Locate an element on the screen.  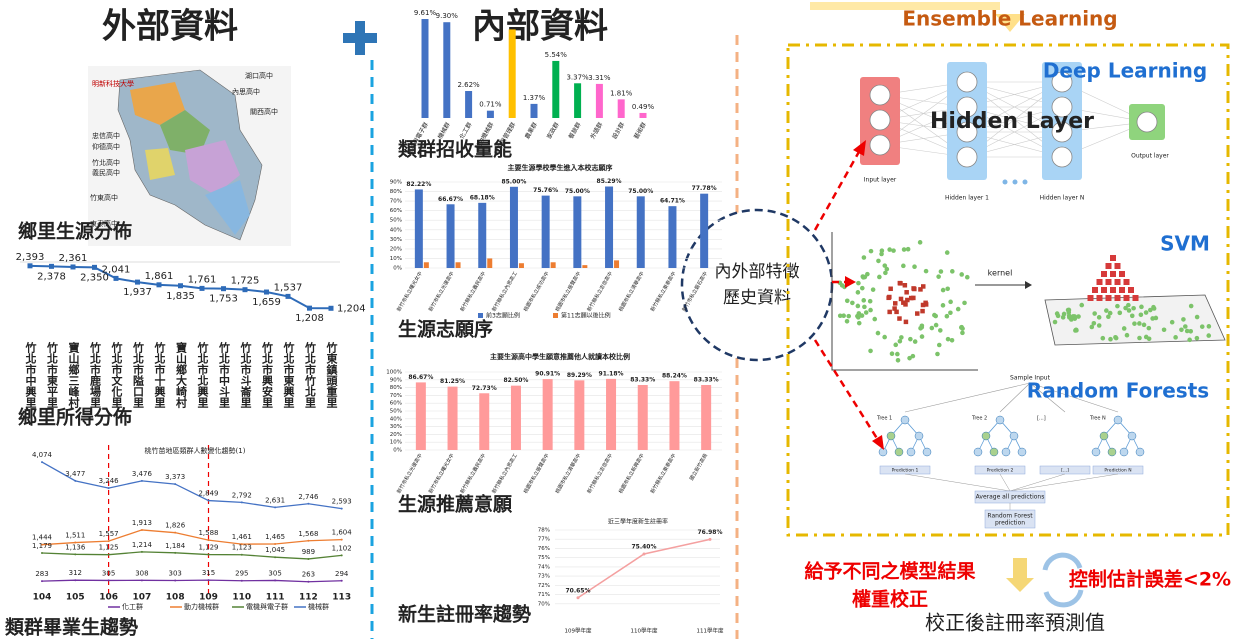
svm-diagram is located at coordinates (1028, 301).